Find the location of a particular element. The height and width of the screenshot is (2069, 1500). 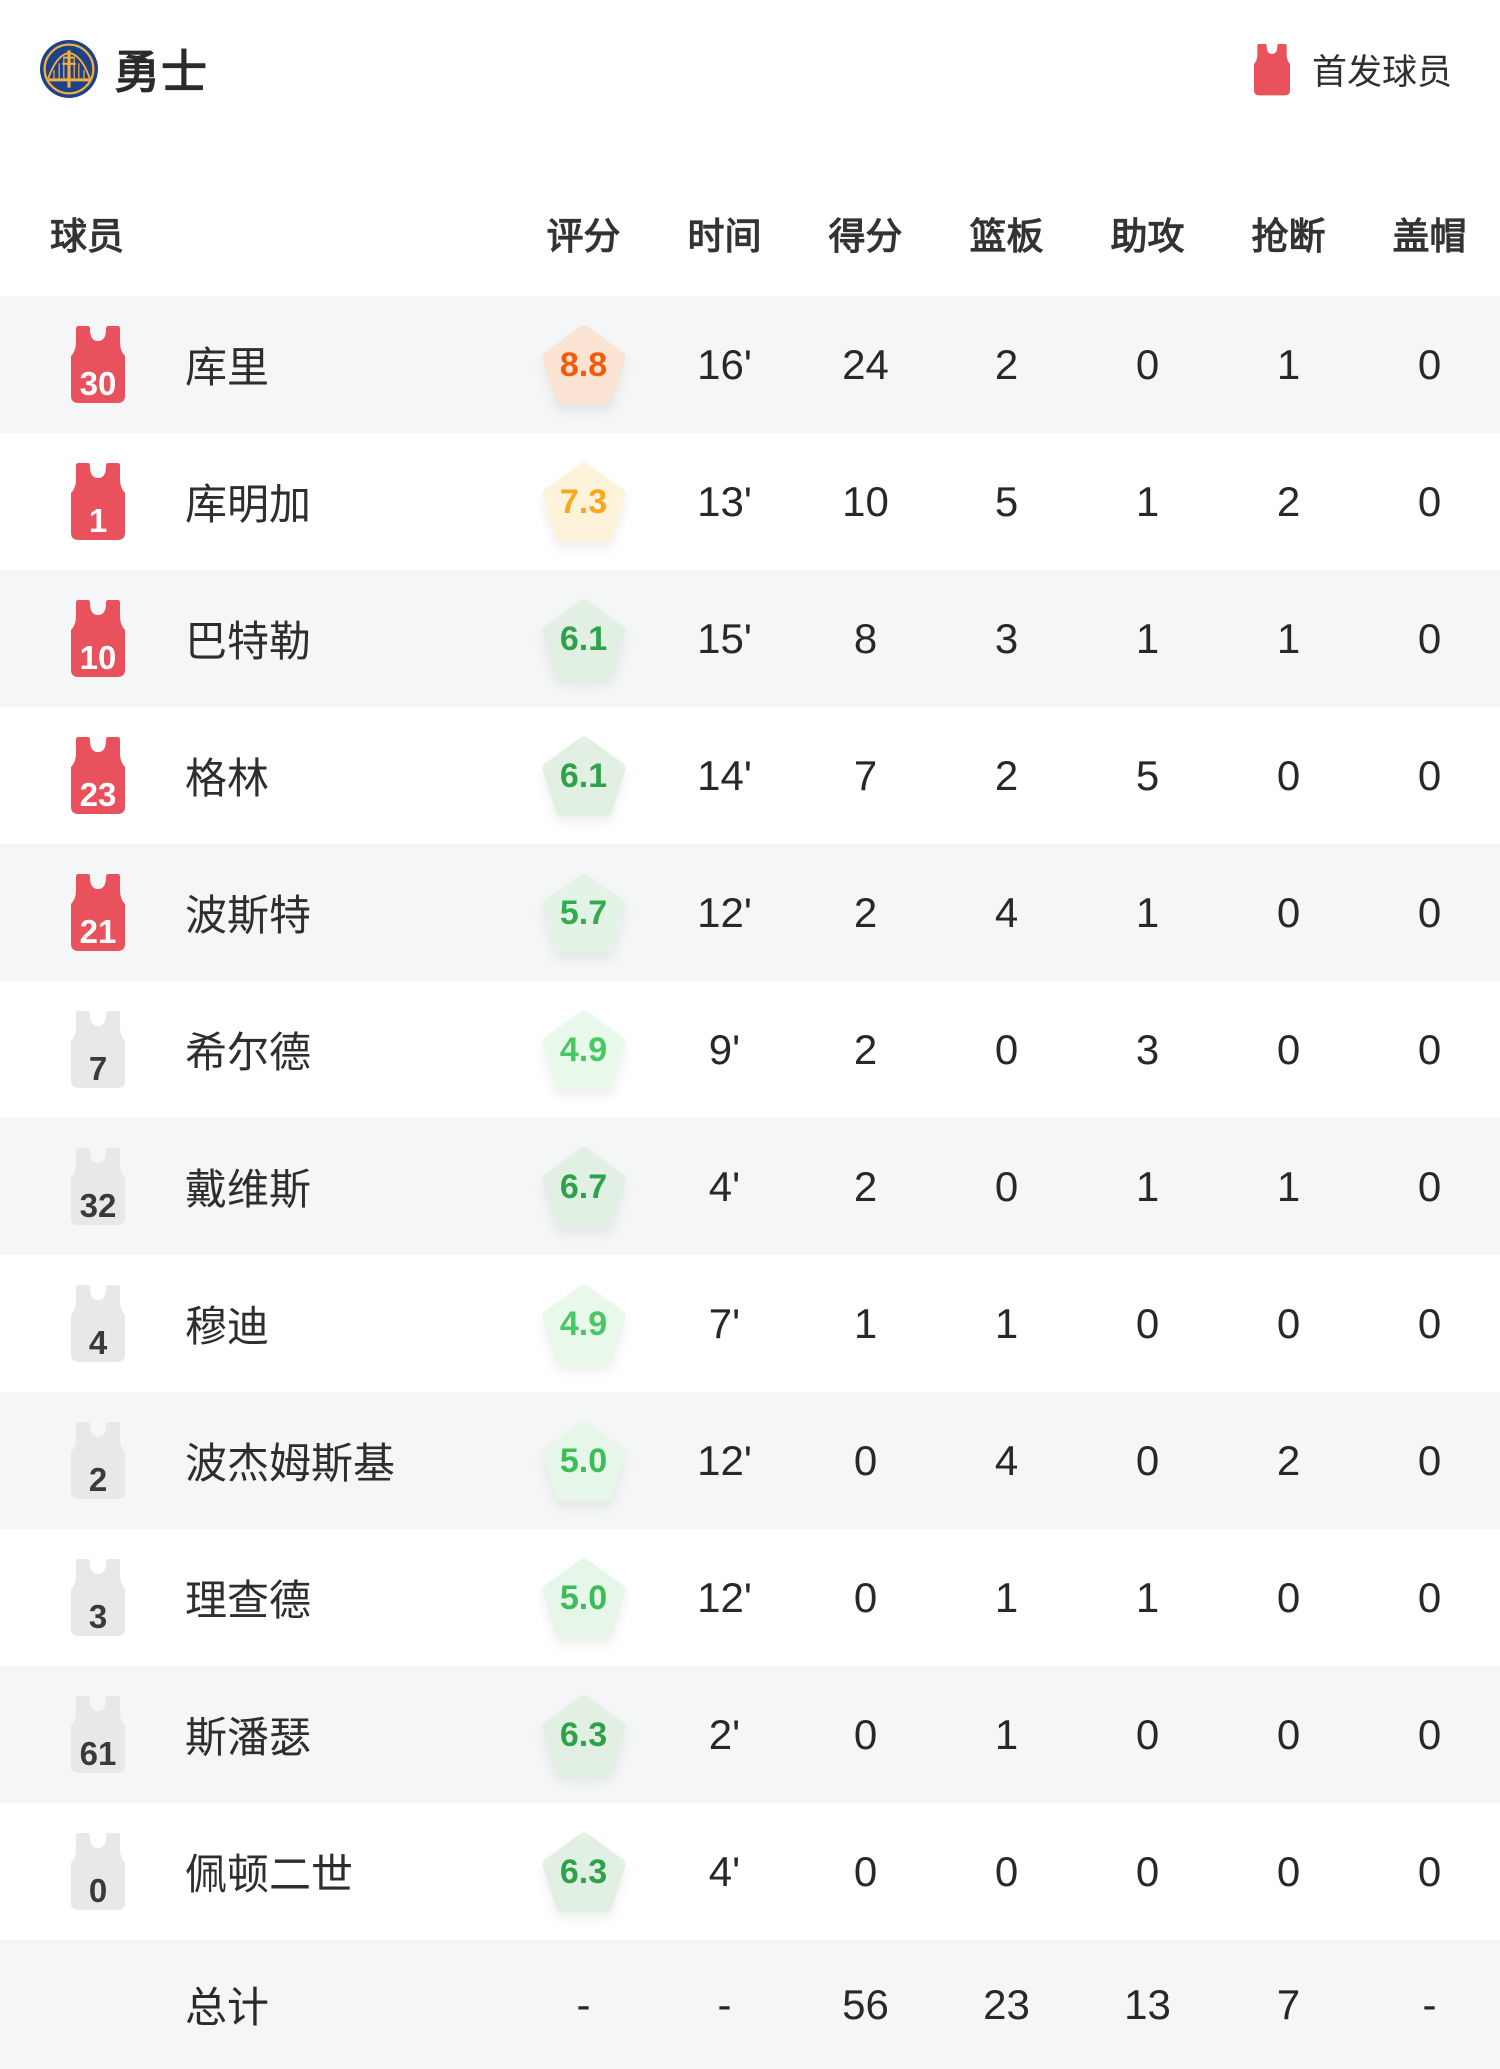

rating-cell: 7.3 is located at coordinates (583, 502).